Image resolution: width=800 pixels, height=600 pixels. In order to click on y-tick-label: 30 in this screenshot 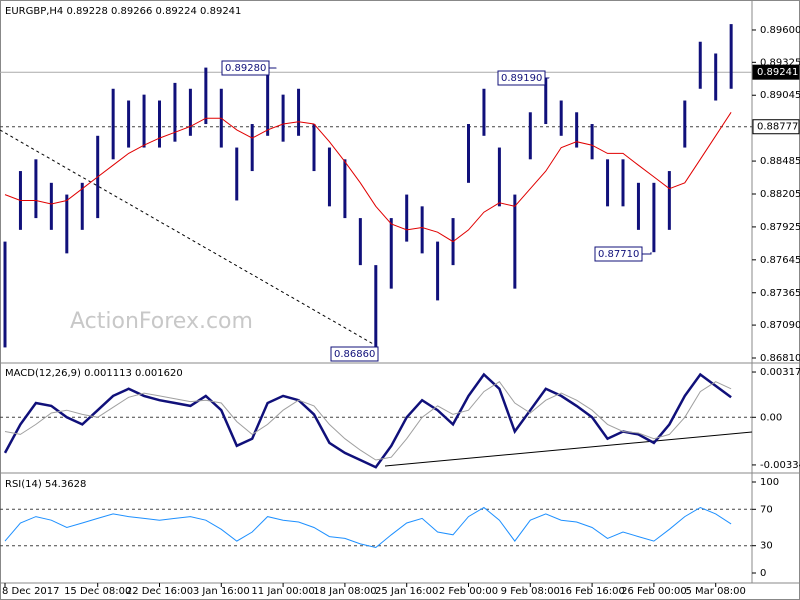, I will do `click(766, 546)`.